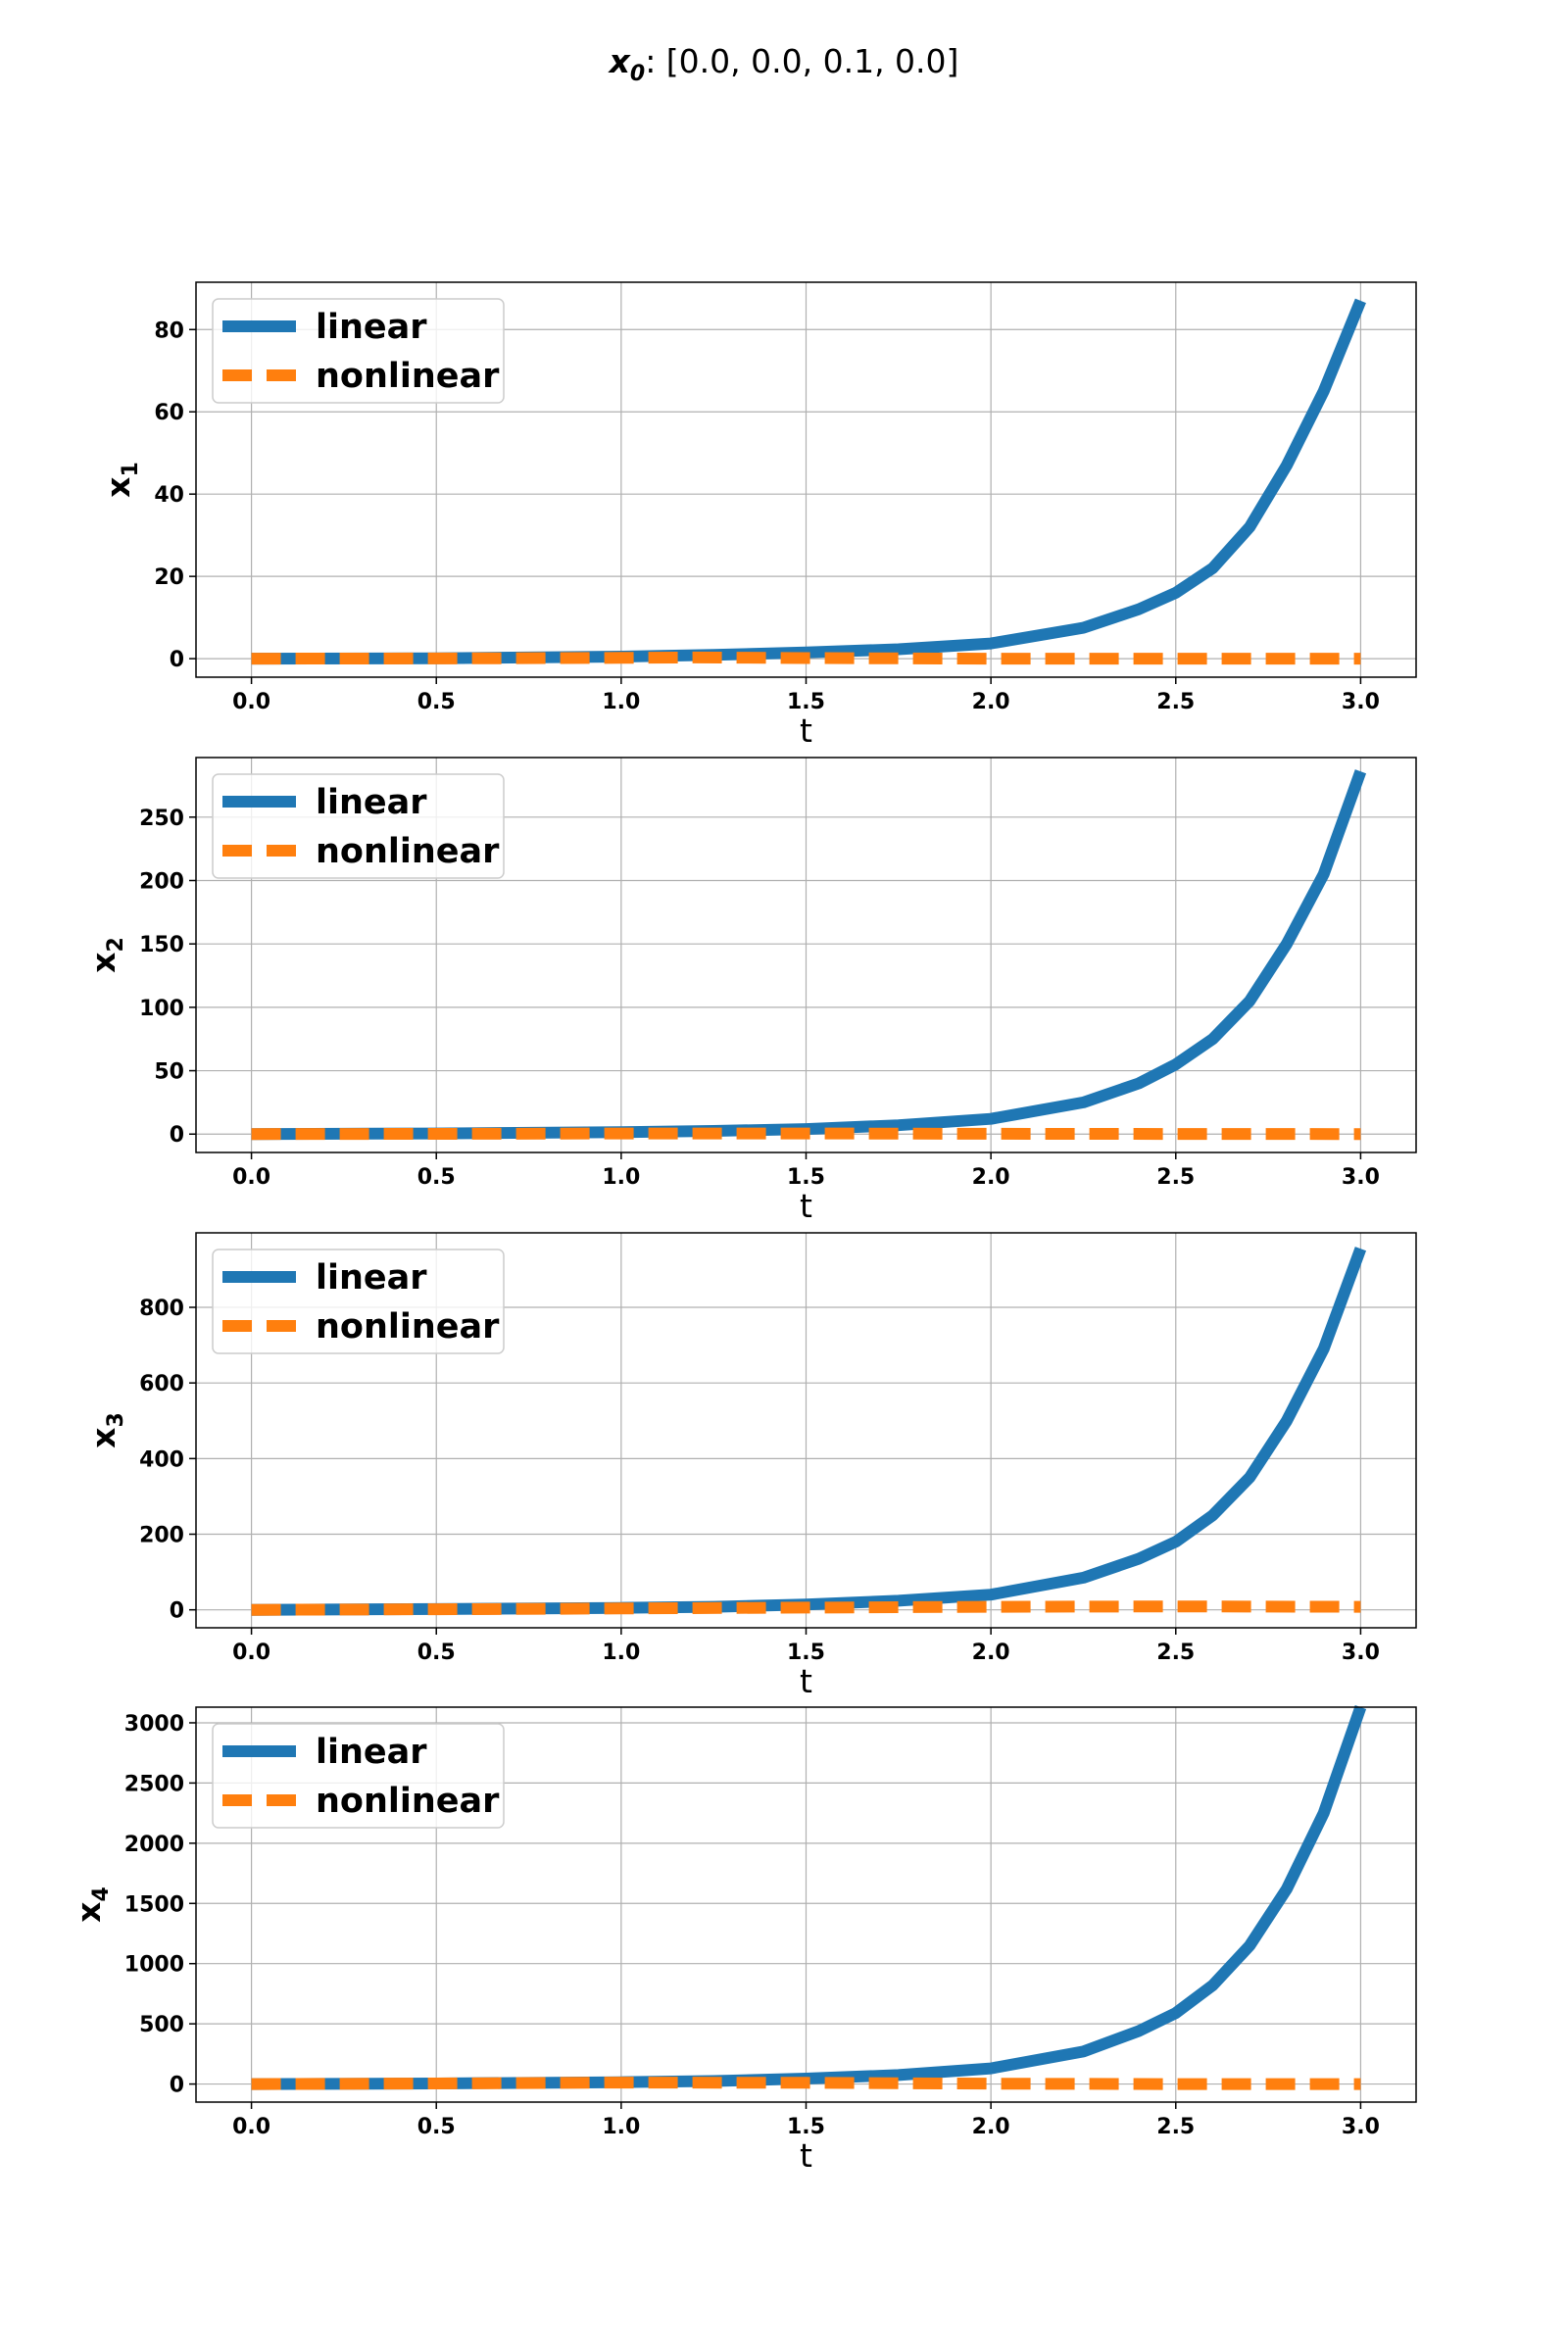 This screenshot has width=1568, height=2352. I want to click on y-tick-label: 20, so click(169, 577).